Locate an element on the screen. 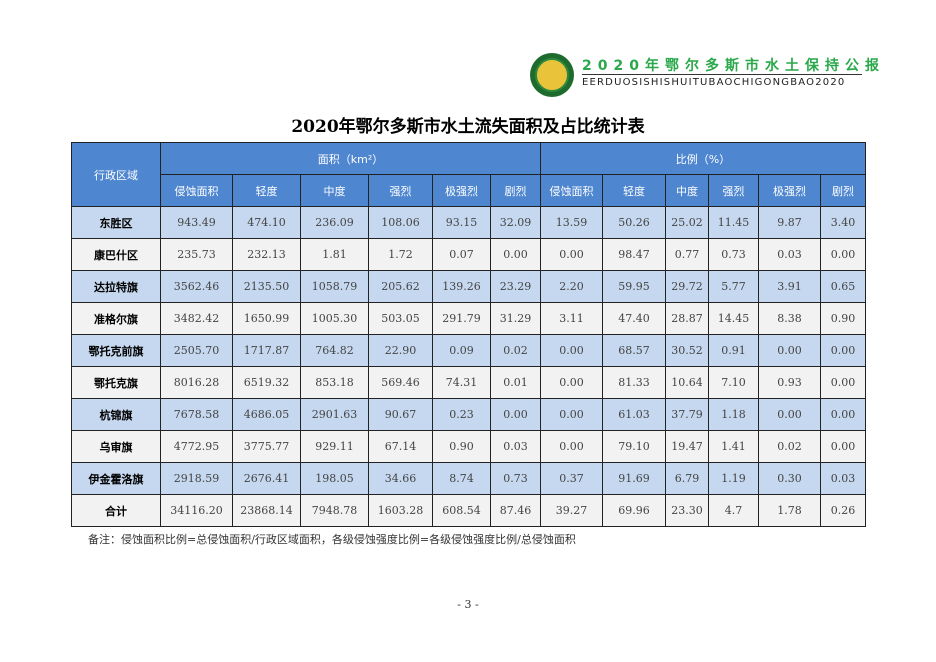 This screenshot has height=662, width=936. value-cell: 1.41 is located at coordinates (733, 446).